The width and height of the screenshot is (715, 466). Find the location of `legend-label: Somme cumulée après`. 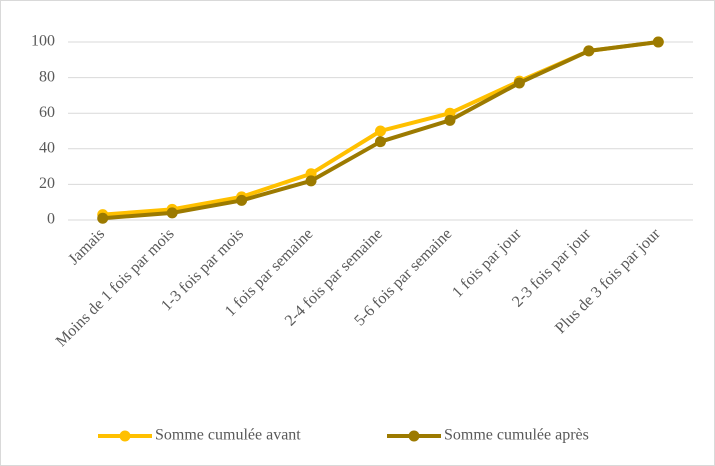

legend-label: Somme cumulée après is located at coordinates (516, 435).